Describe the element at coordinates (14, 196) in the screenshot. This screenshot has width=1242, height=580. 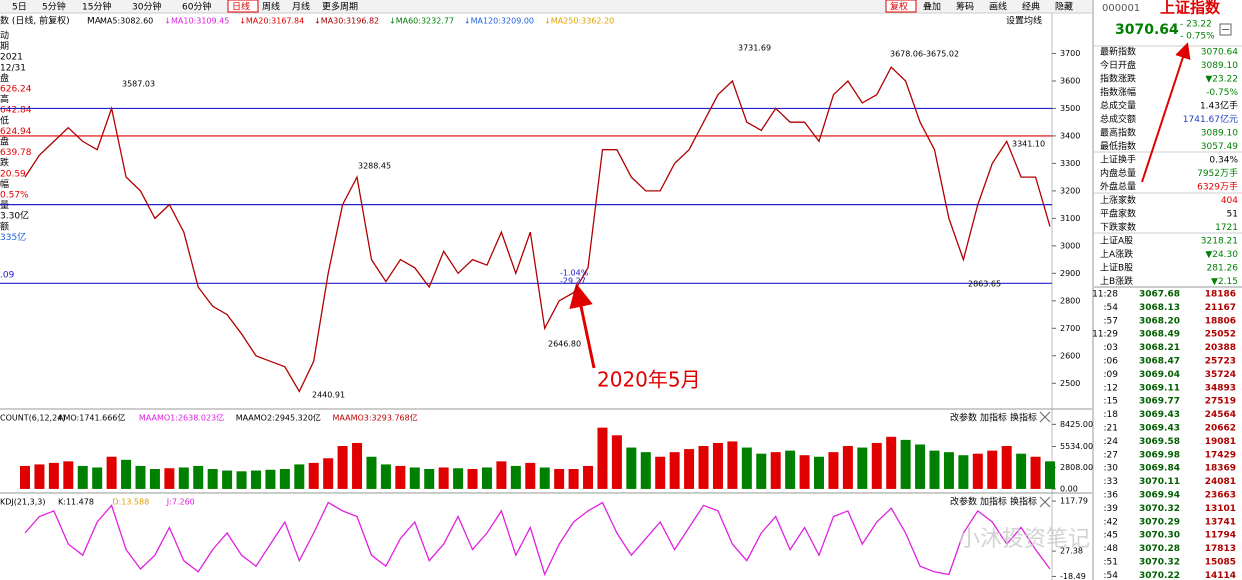
I see `info-text: 0.57%` at that location.